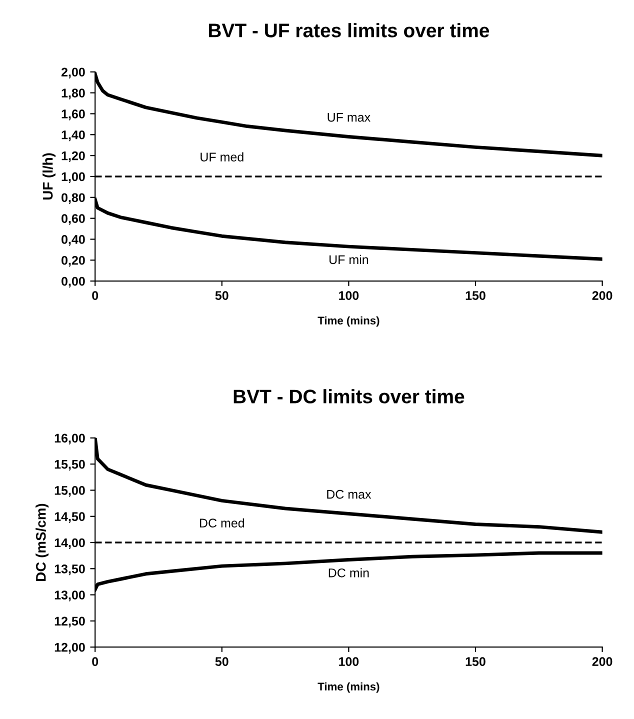  Describe the element at coordinates (222, 523) in the screenshot. I see `series-label: DC med` at that location.